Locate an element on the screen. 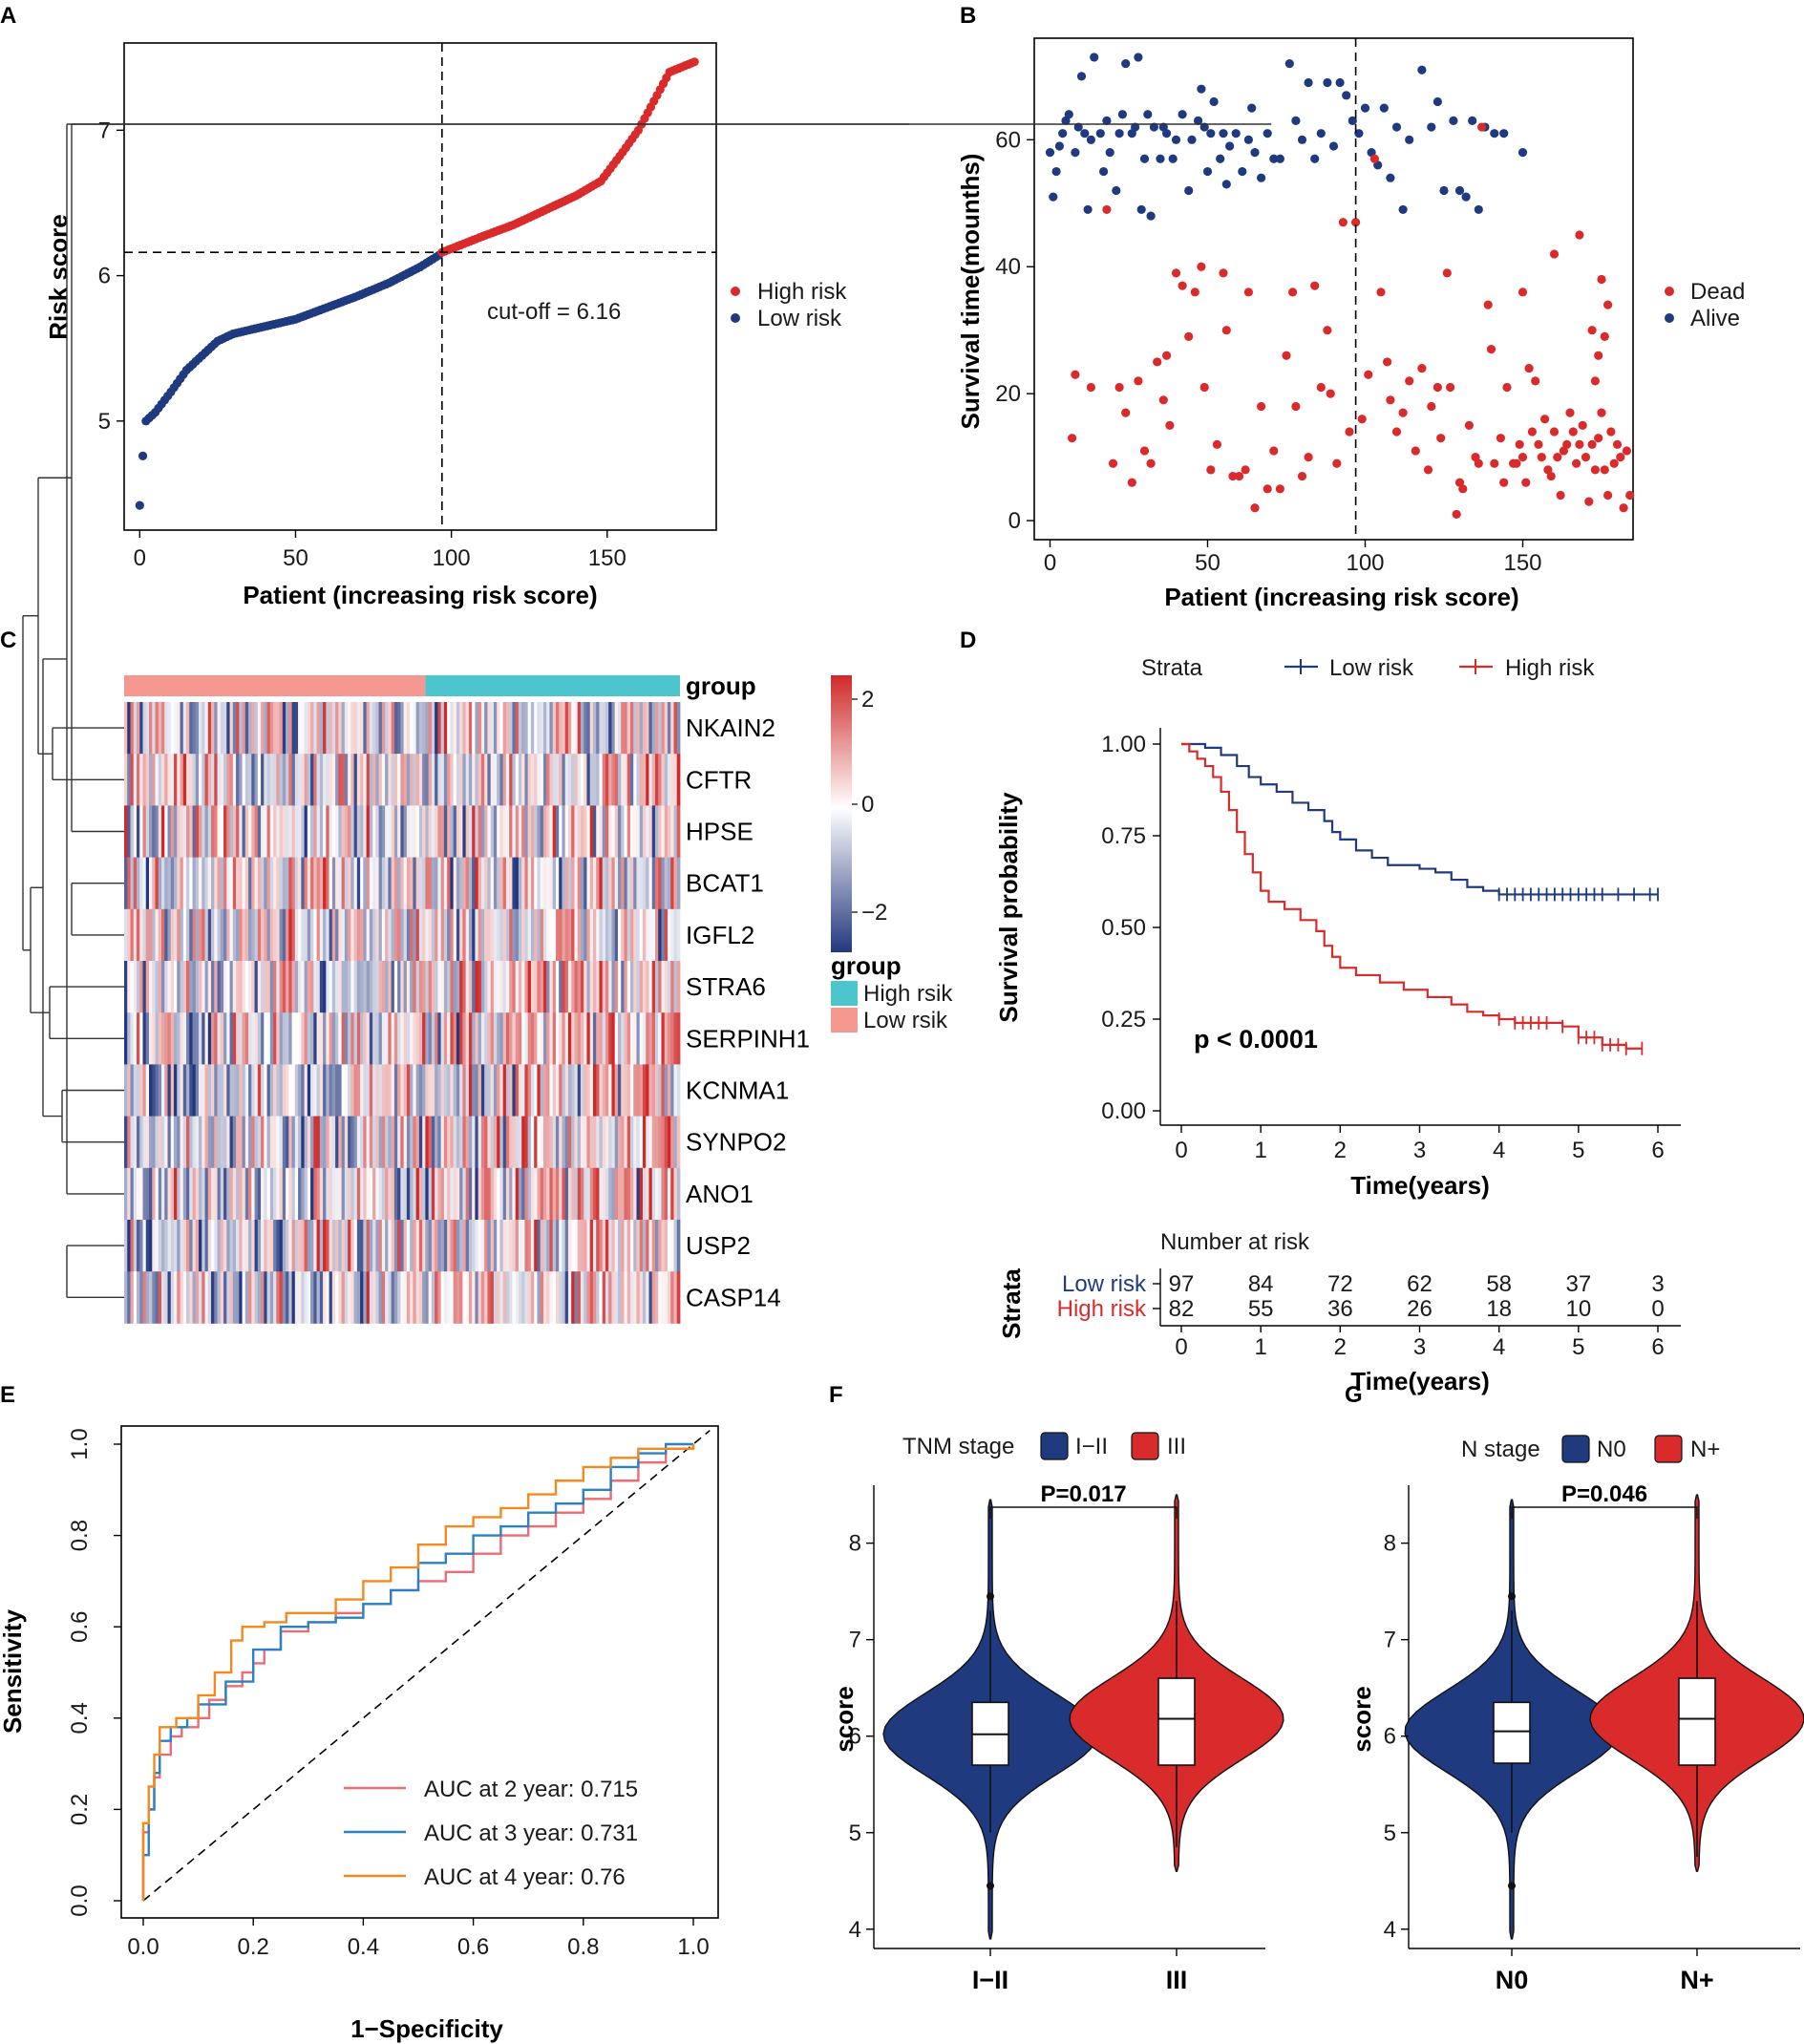  panel-a-cutoff-annotation: cut-off = 6.16 is located at coordinates (554, 312).